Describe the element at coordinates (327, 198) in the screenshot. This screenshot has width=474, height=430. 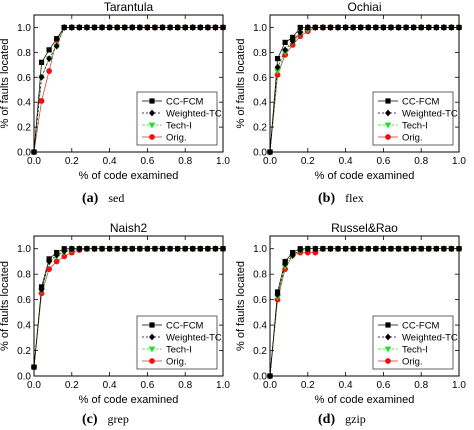
I see `caption-letter: (b)` at that location.